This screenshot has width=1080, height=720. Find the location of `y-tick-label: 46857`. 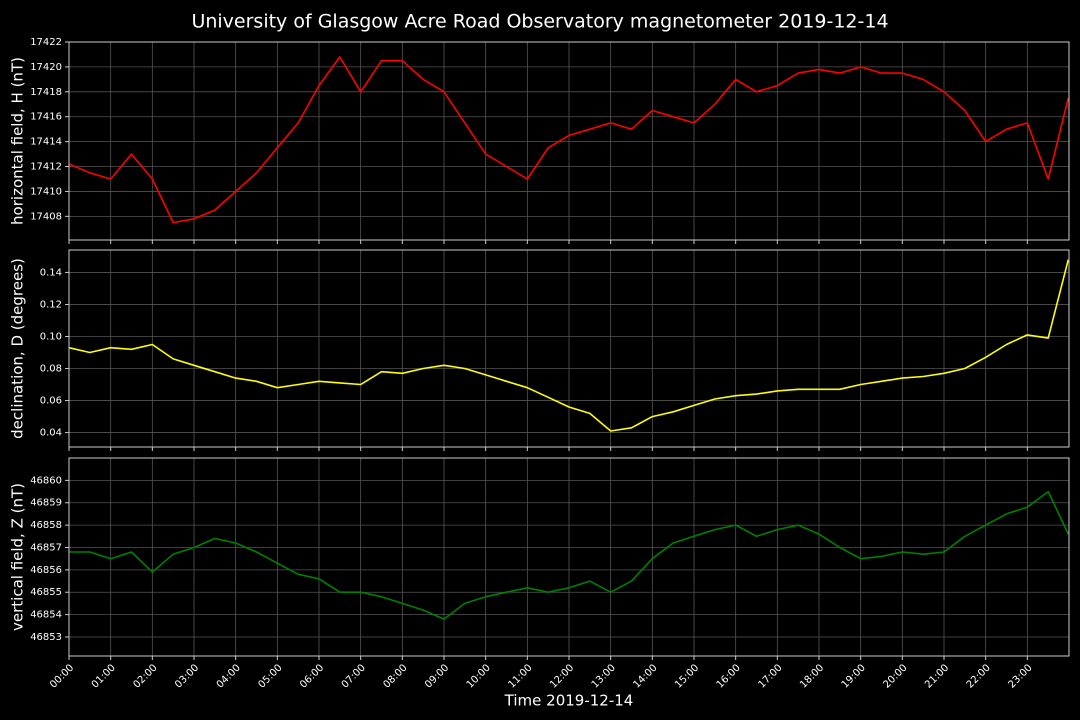

y-tick-label: 46857 is located at coordinates (46, 547).